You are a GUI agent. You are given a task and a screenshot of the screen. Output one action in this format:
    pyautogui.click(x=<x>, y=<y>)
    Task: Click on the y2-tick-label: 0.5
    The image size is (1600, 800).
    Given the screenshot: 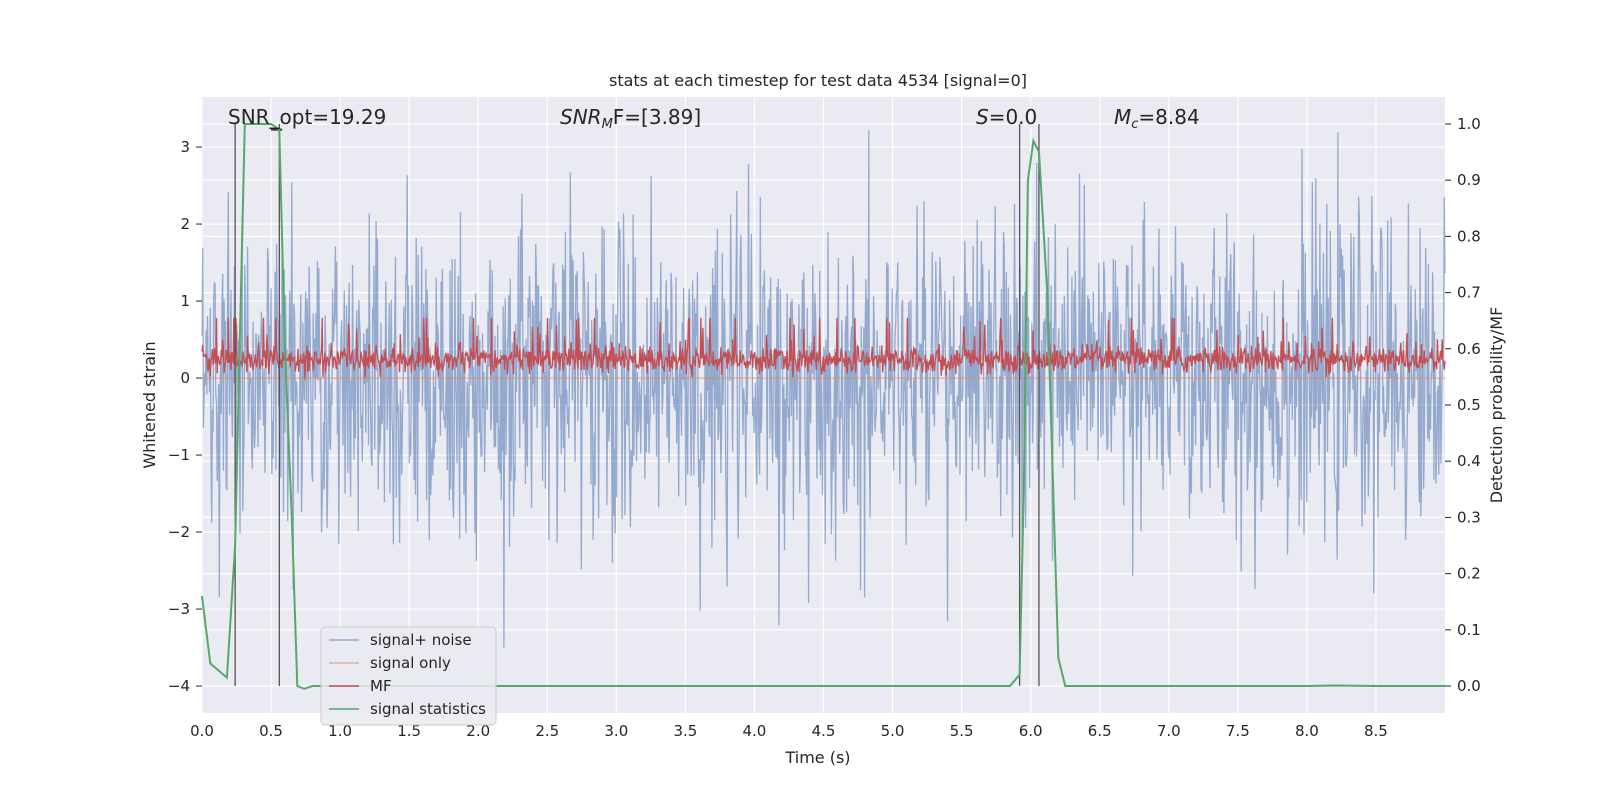 What is the action you would take?
    pyautogui.click(x=1469, y=405)
    